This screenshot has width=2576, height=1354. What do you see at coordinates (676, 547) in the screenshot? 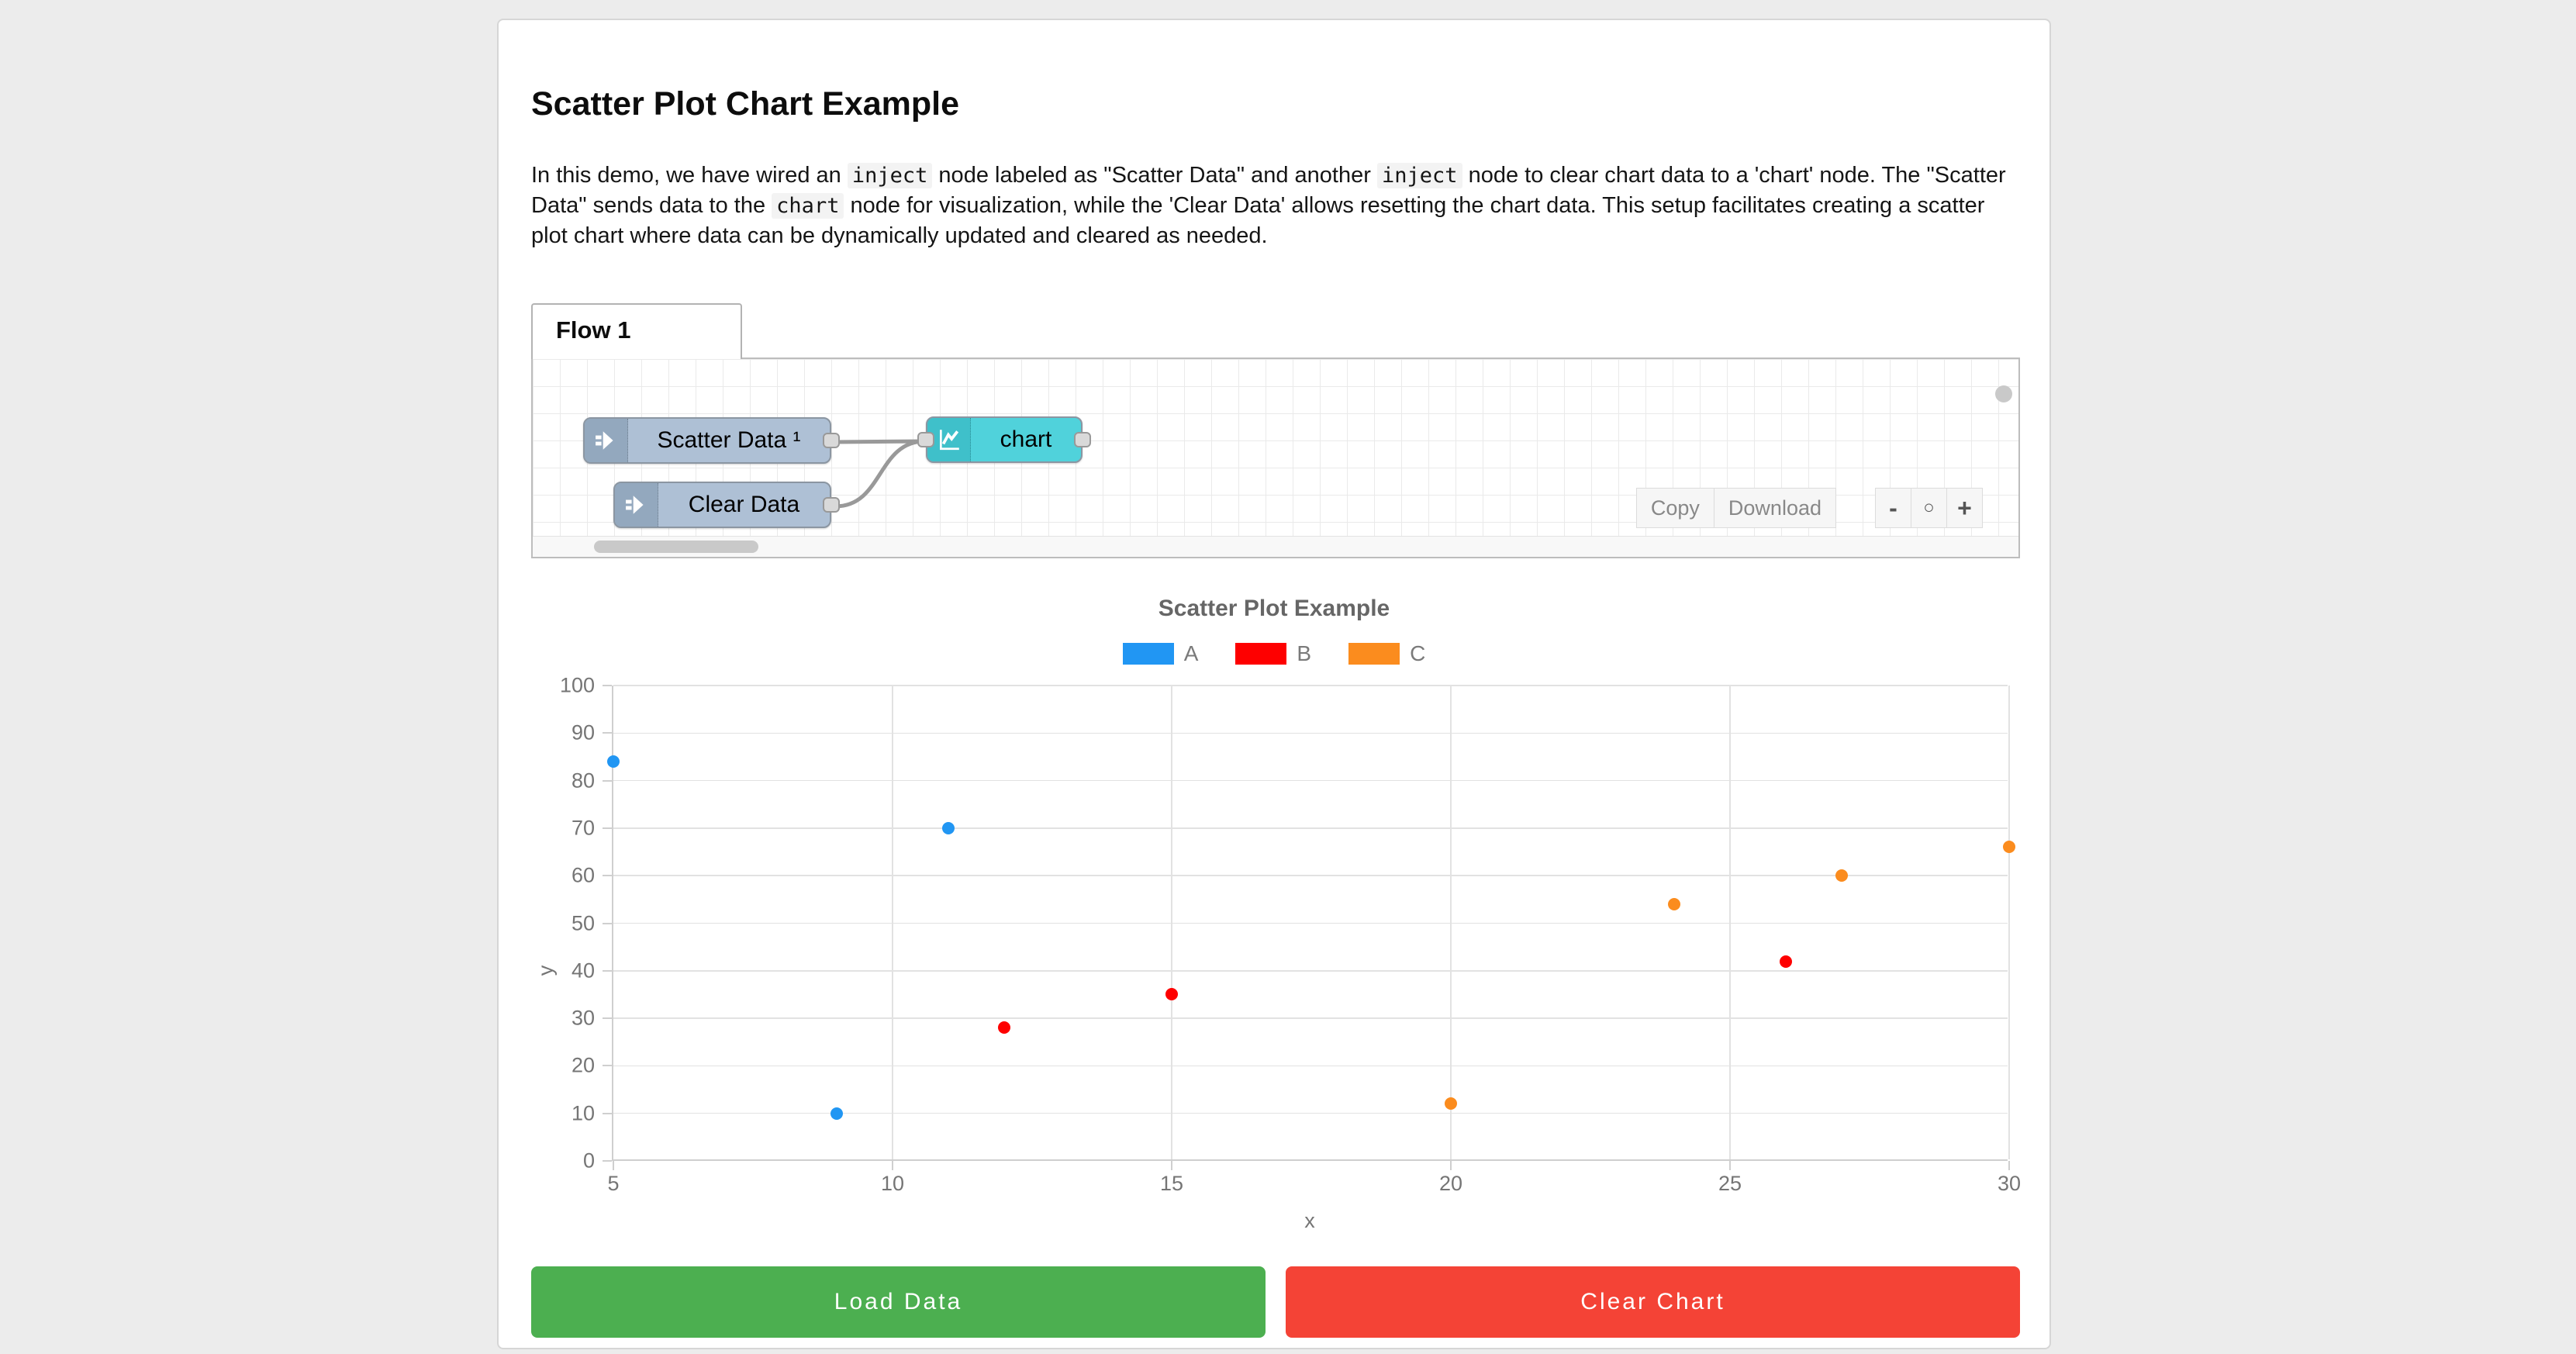
I see `horizontal-scrollbar-thumb` at bounding box center [676, 547].